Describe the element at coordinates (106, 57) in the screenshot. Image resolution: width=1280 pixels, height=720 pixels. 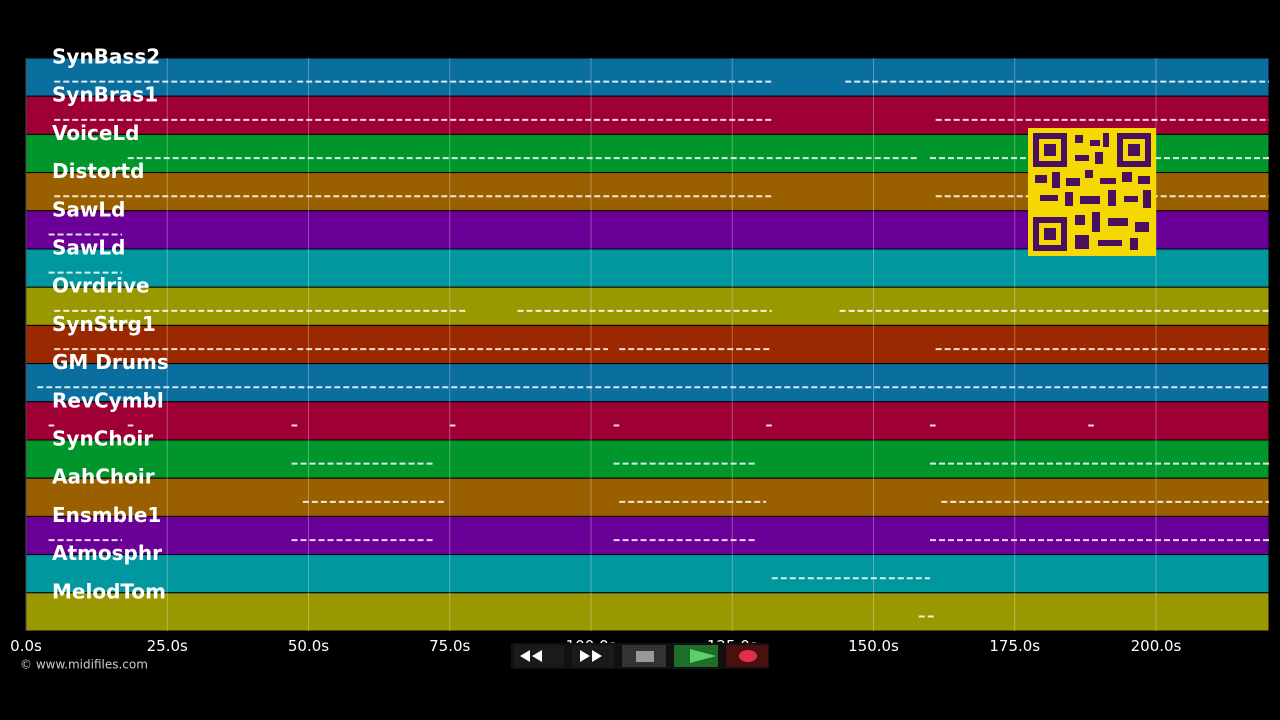
I see `track-name: SynBass2` at that location.